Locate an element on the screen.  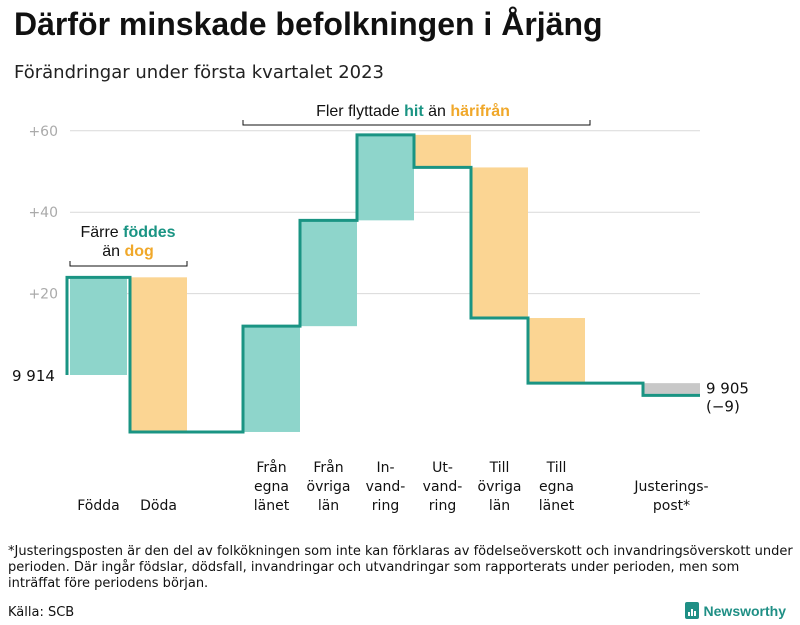
y-tick-label: +40 is located at coordinates (43, 213).